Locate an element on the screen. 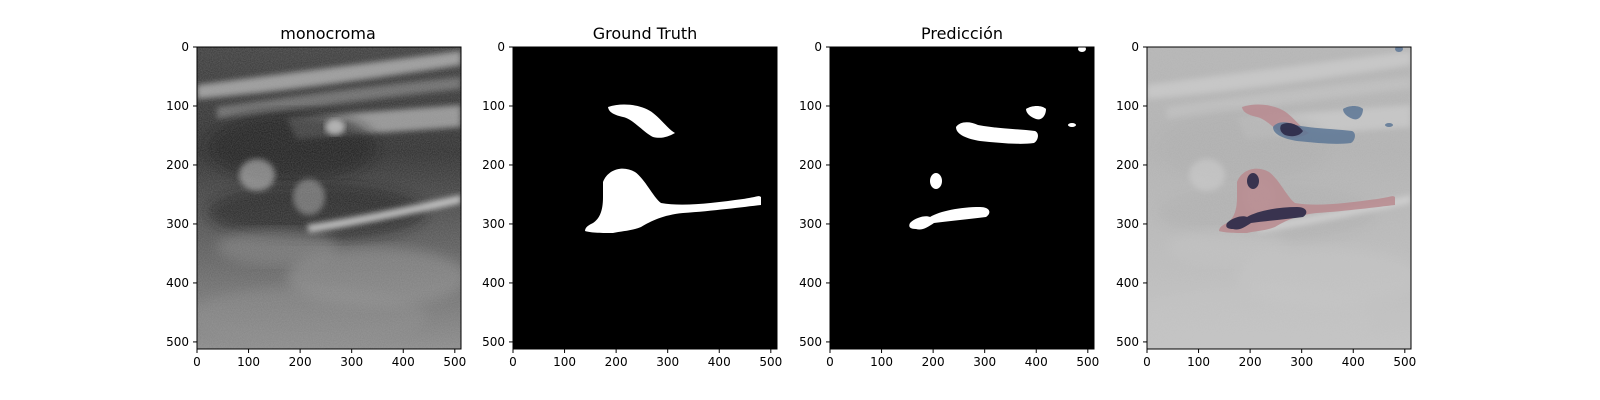  prediction-mask is located at coordinates (997, 138).